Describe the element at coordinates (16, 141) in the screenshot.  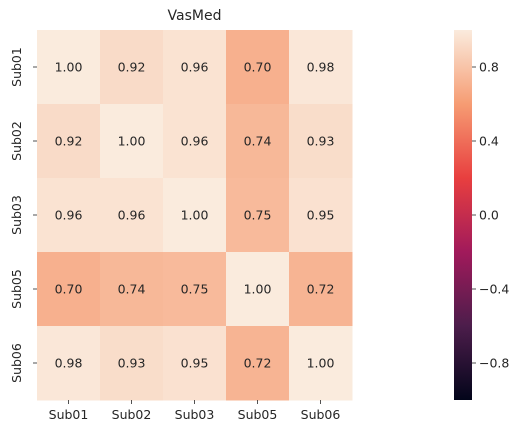
I see `y-tick-label: Sub02` at that location.